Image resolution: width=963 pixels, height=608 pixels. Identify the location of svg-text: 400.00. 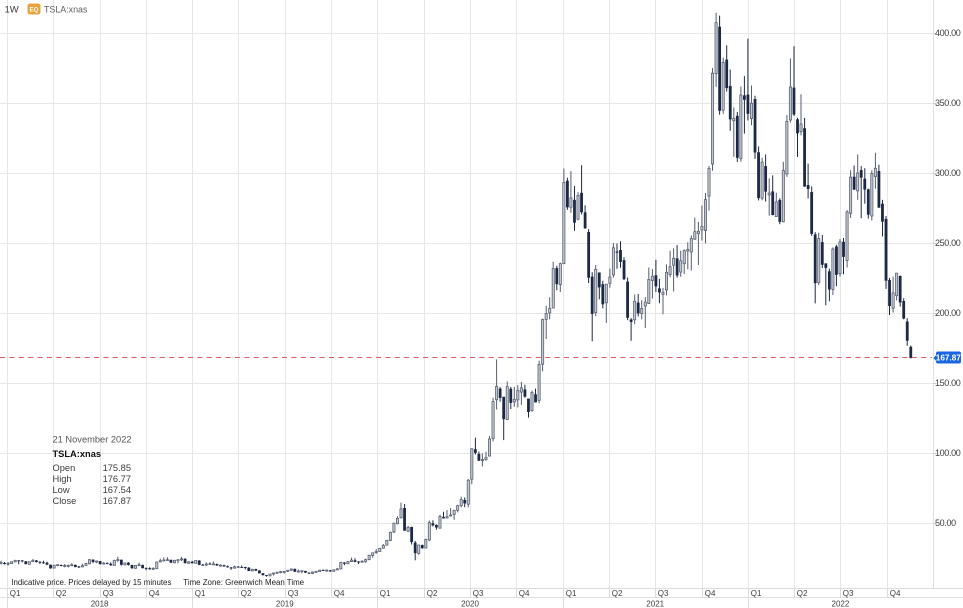
(948, 33).